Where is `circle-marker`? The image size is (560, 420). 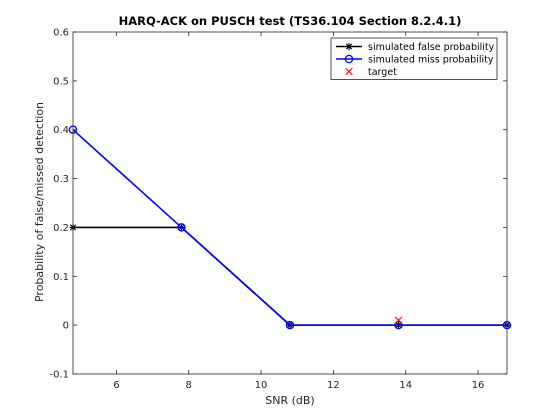 circle-marker is located at coordinates (349, 59).